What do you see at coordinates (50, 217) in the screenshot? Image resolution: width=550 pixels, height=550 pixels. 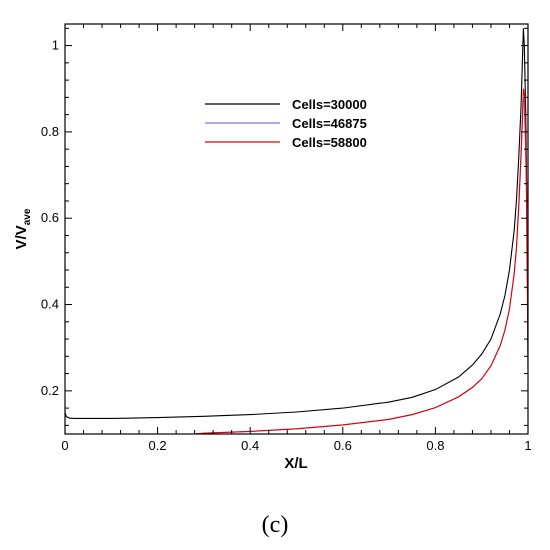 I see `y-tick-label: 0.6` at bounding box center [50, 217].